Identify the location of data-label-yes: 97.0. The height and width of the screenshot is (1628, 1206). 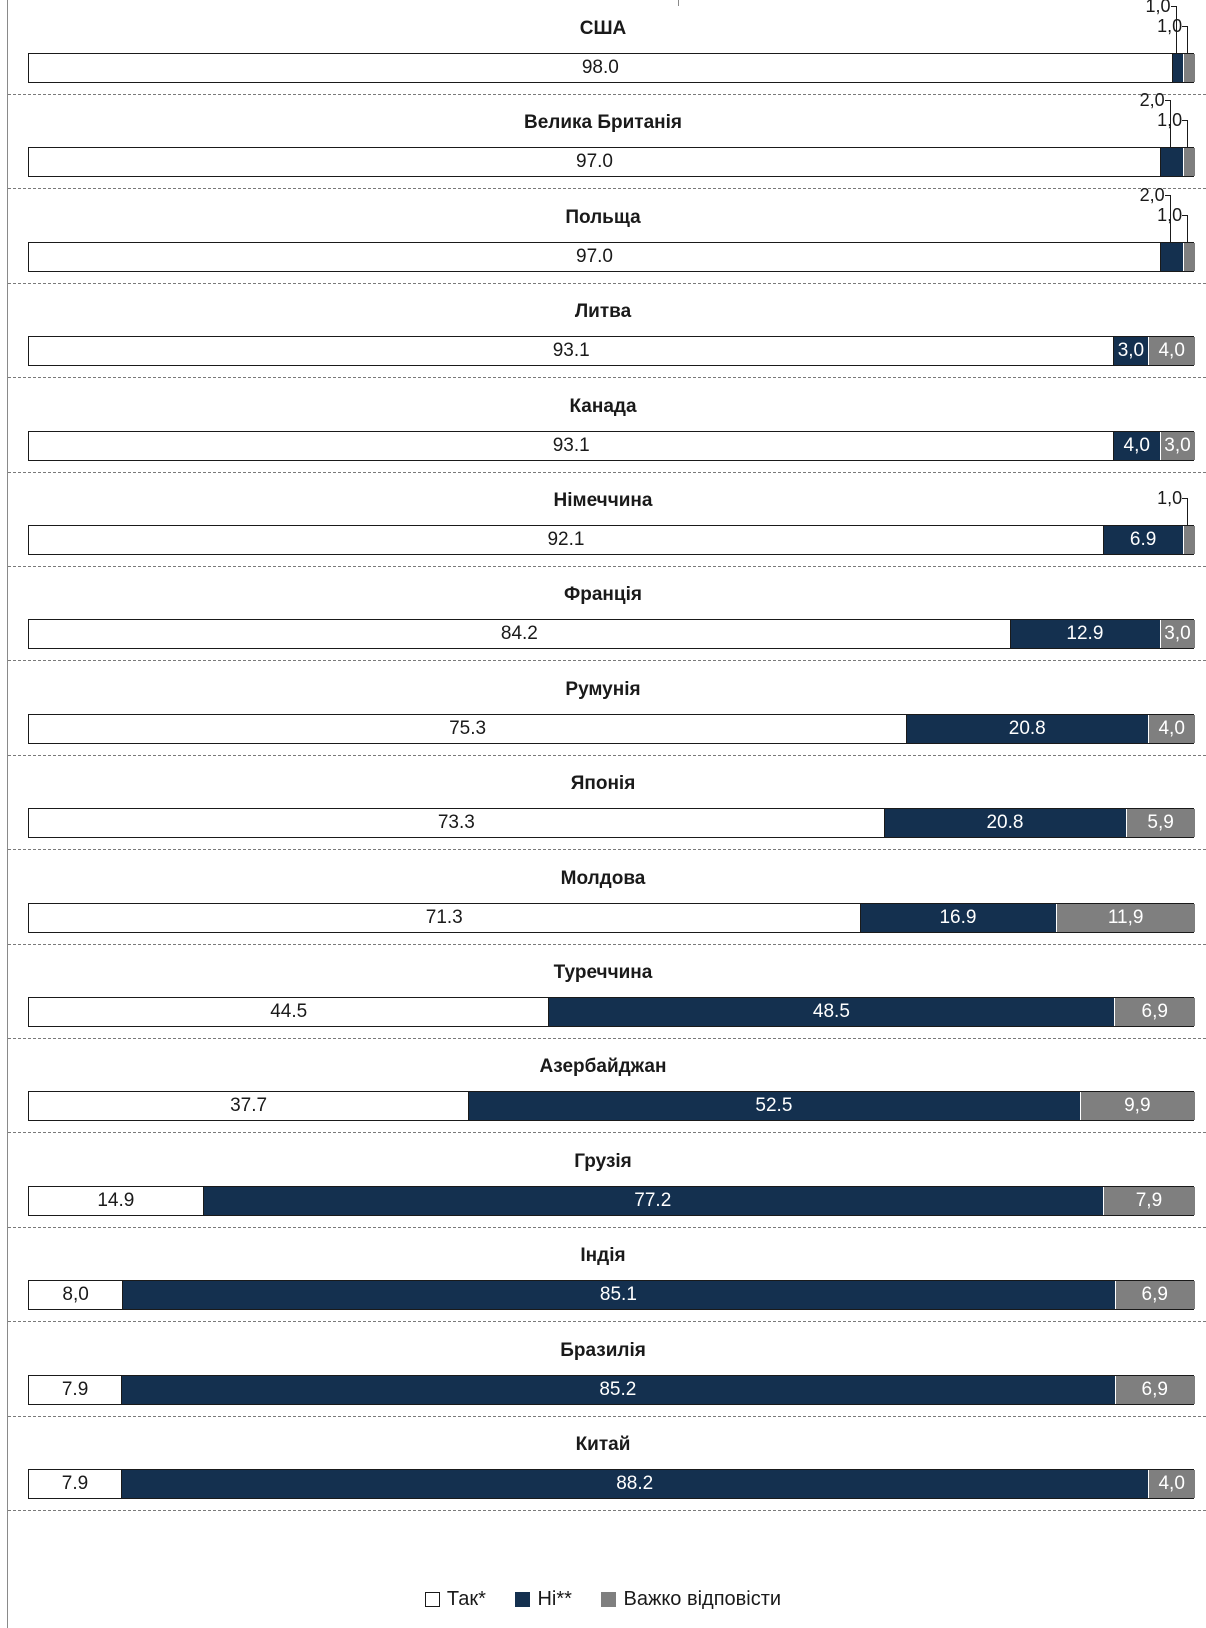
(594, 162).